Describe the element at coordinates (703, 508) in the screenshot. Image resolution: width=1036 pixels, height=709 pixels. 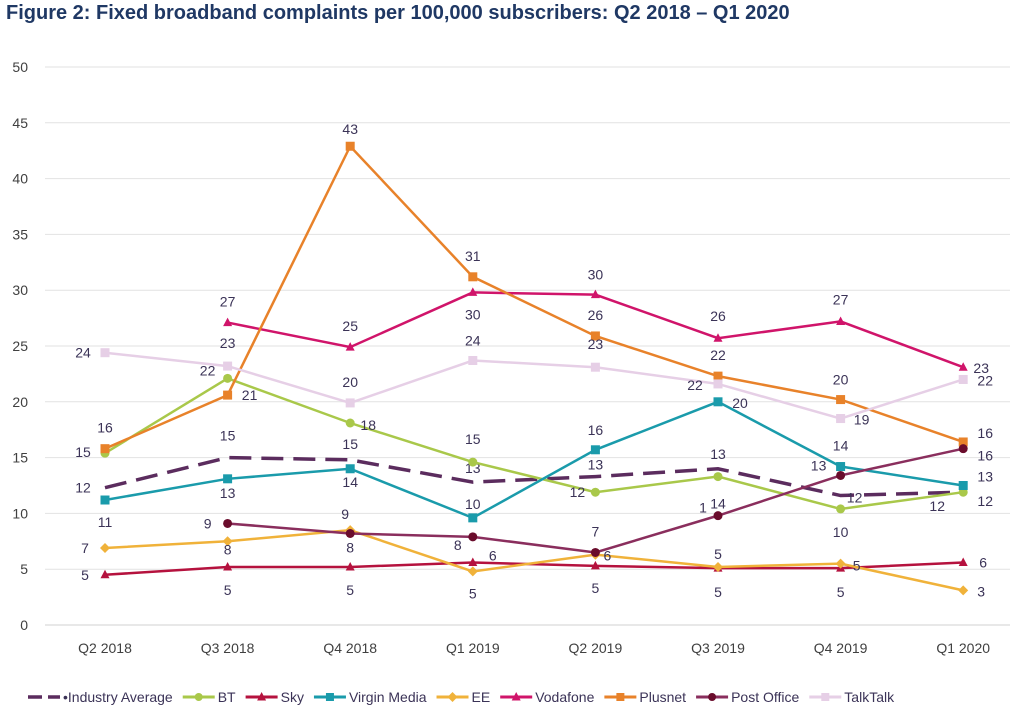
I see `data-label: 1` at that location.